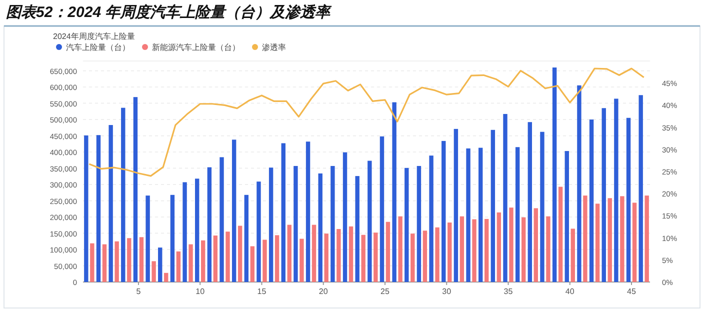 The image size is (704, 334). Describe the element at coordinates (262, 291) in the screenshot. I see `x-tick-label: 15` at that location.